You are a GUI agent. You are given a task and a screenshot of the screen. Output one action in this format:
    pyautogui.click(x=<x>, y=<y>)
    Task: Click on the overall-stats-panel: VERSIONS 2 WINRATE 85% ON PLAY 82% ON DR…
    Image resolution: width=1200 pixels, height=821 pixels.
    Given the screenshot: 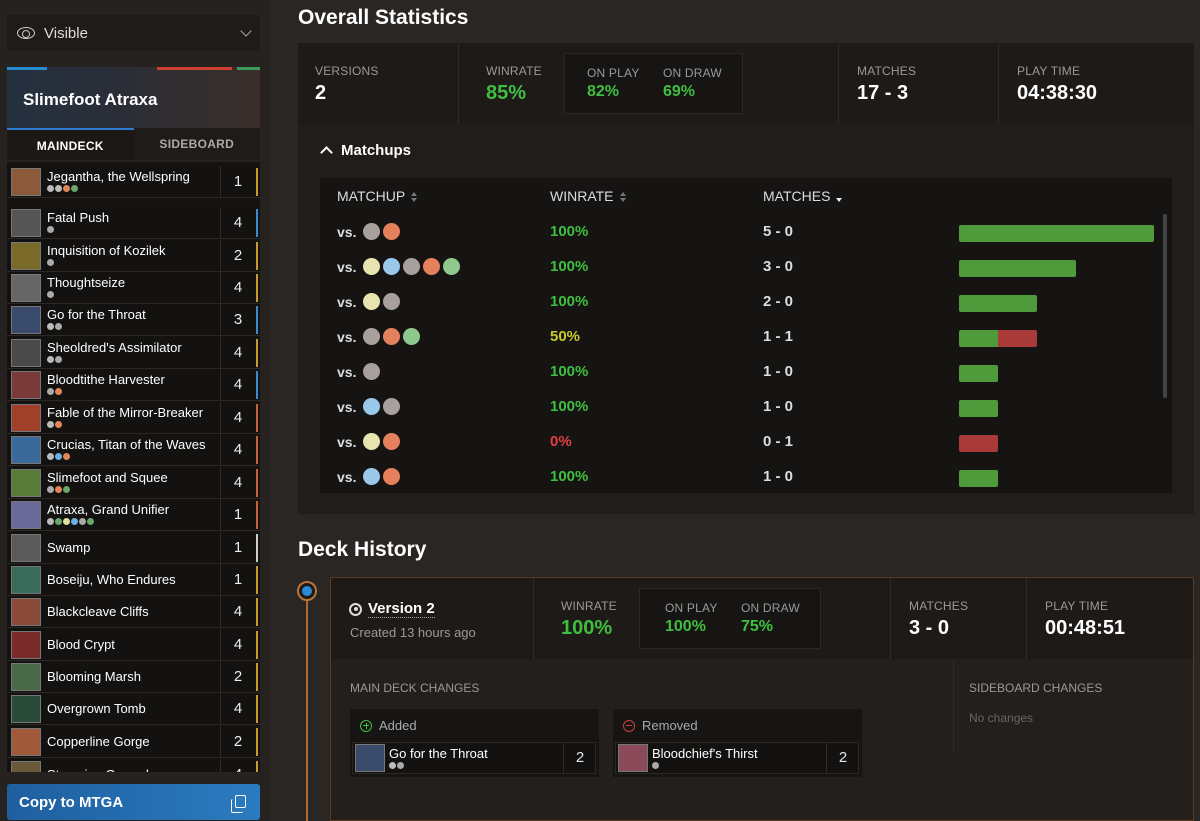 What is the action you would take?
    pyautogui.click(x=746, y=83)
    